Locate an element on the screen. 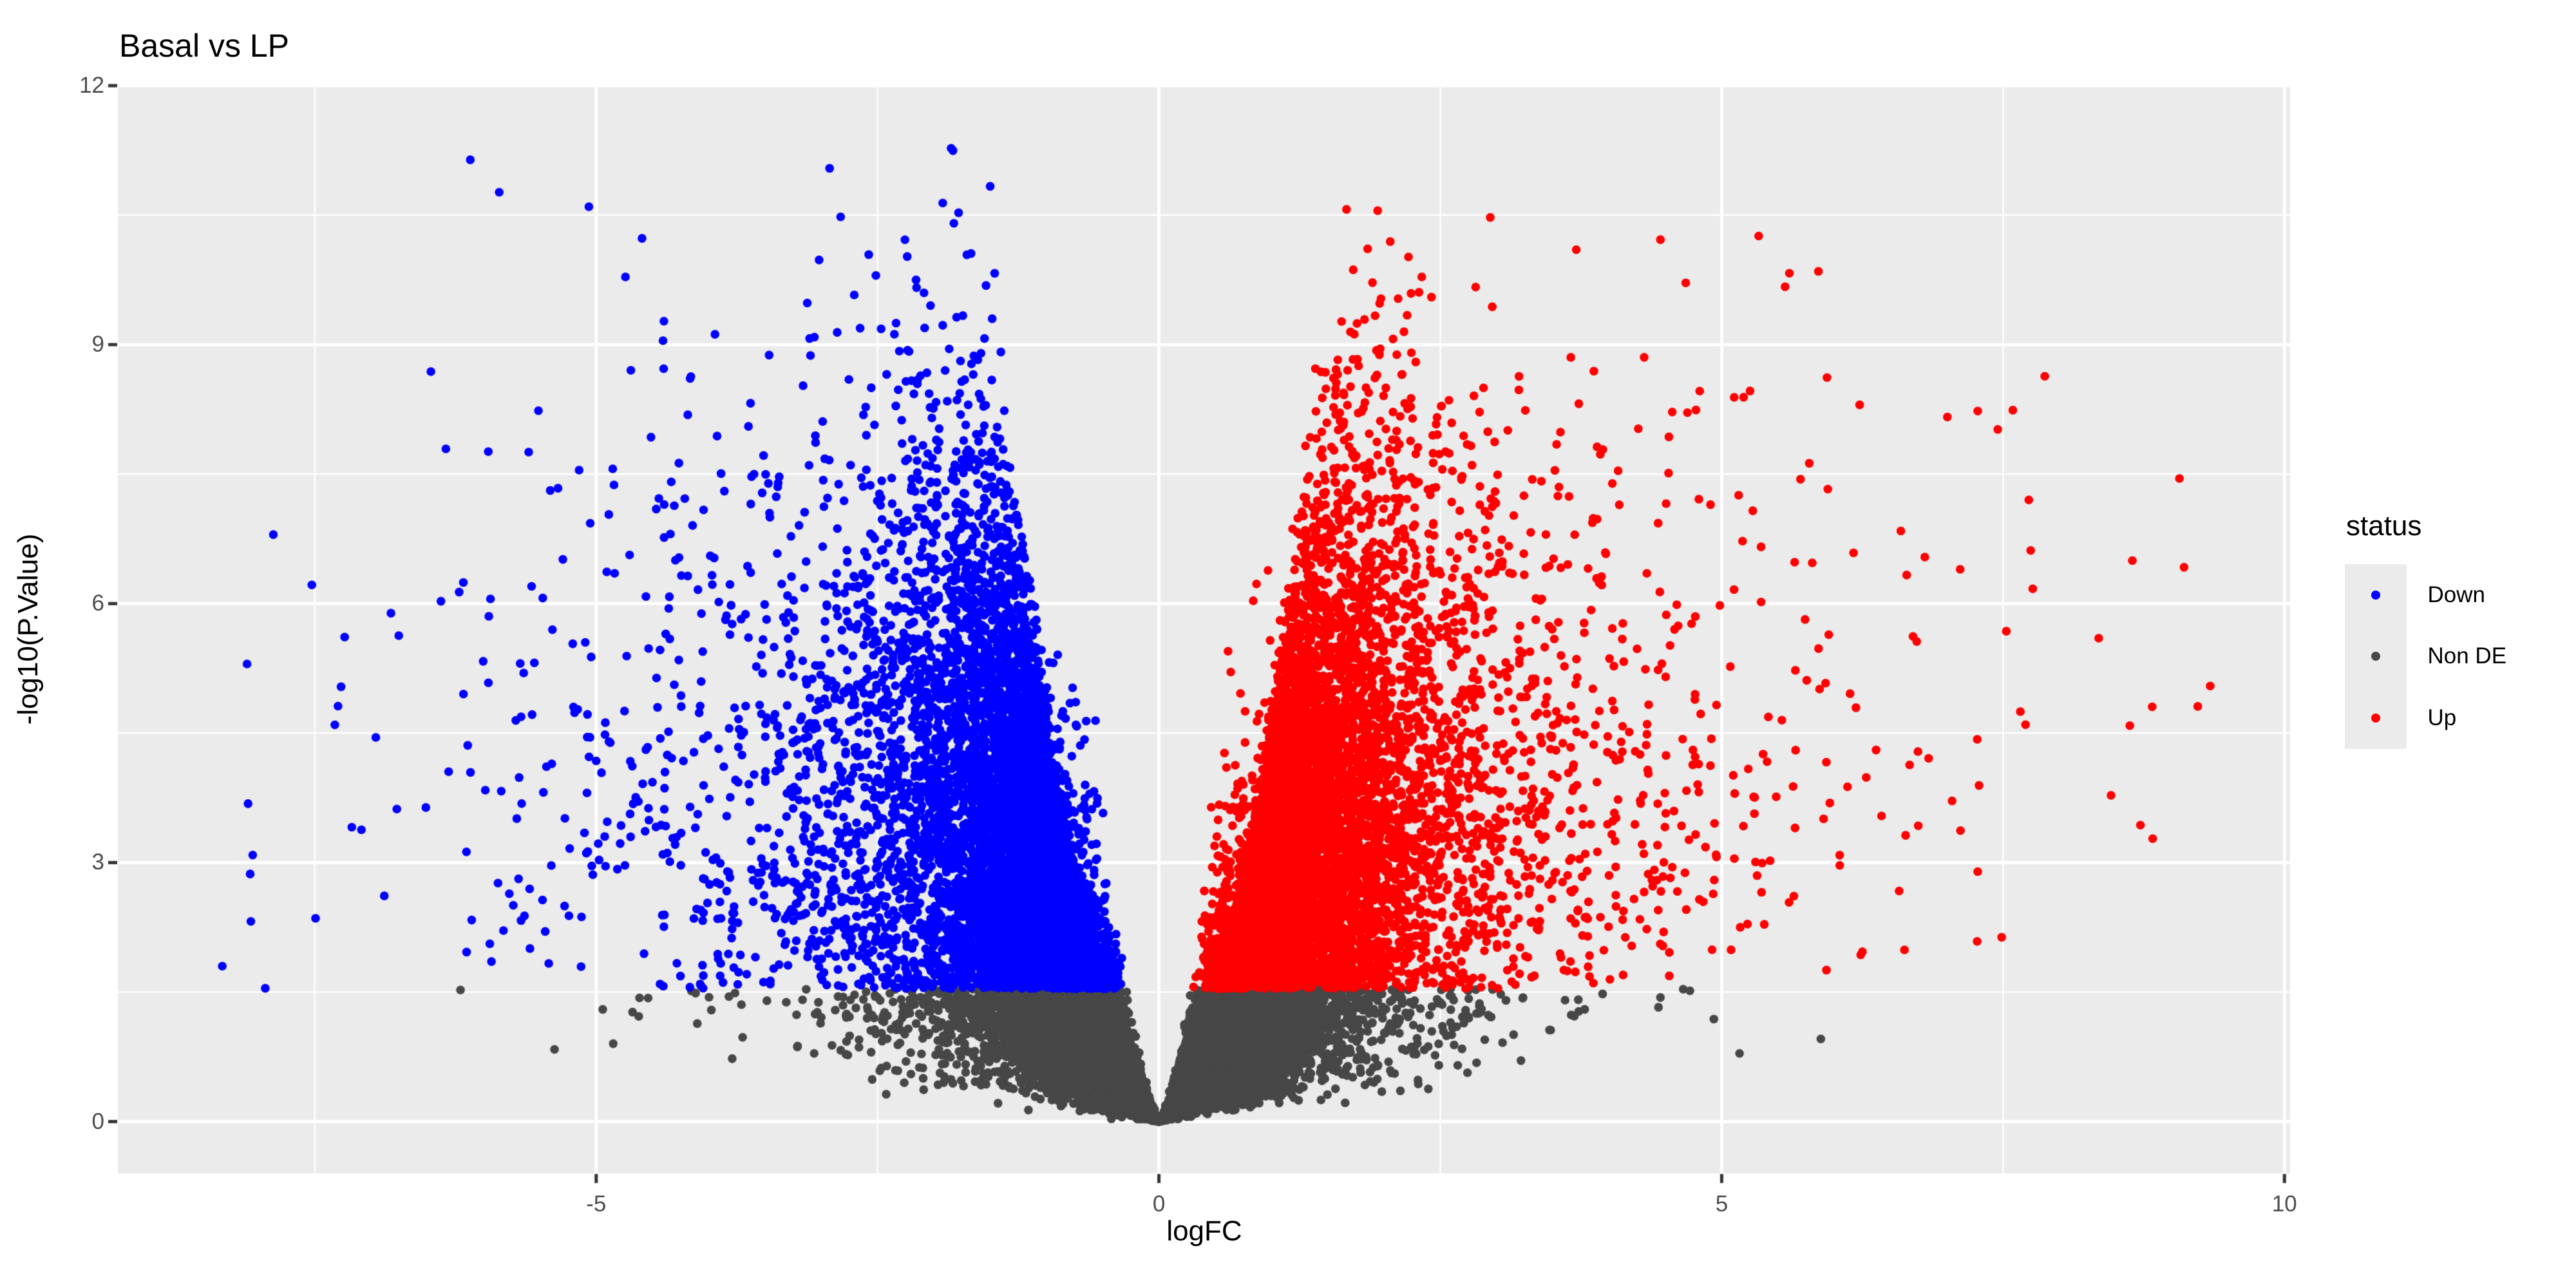 This screenshot has width=2576, height=1288. y-tick-label: 9 is located at coordinates (97, 345).